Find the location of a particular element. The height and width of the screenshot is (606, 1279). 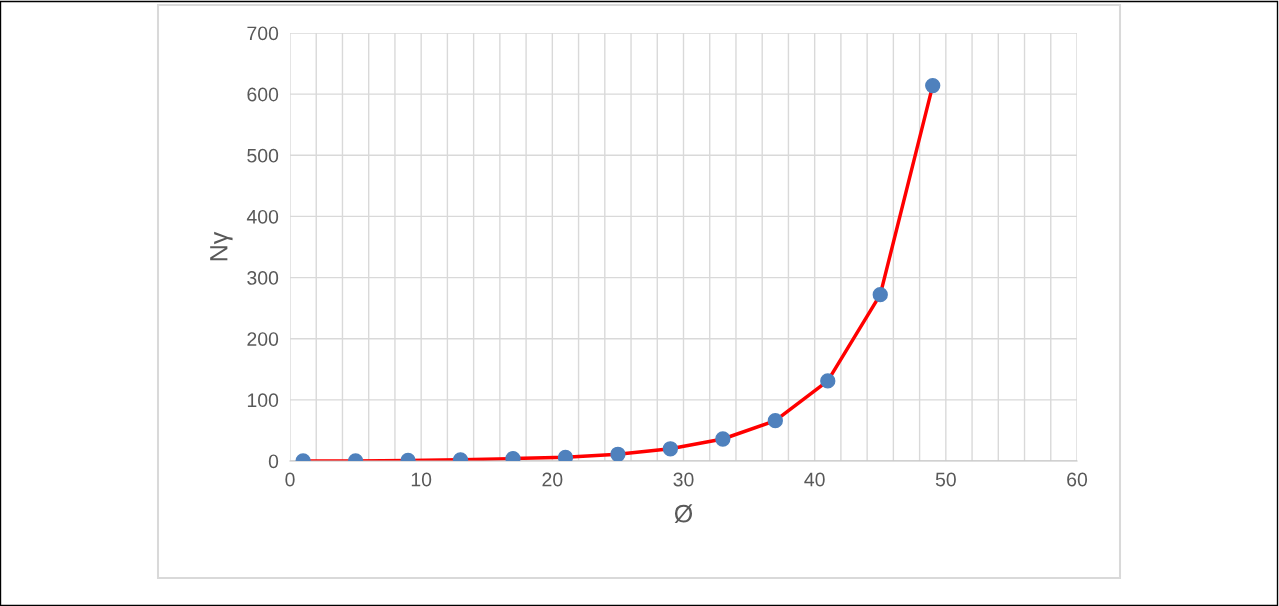

x-tick-label: 40 is located at coordinates (814, 479).